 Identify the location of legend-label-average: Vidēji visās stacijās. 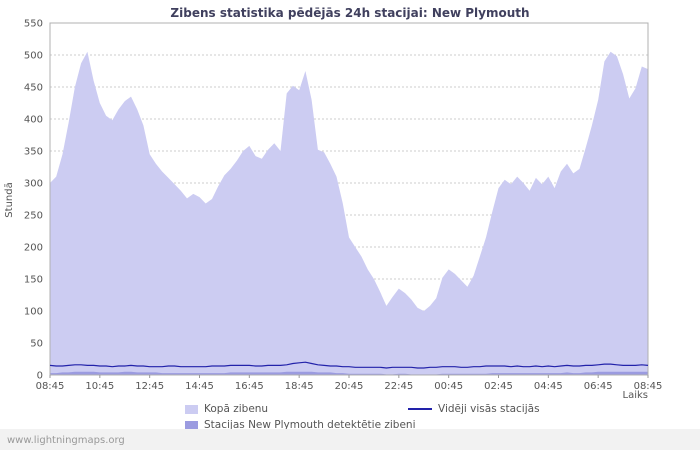
(489, 409).